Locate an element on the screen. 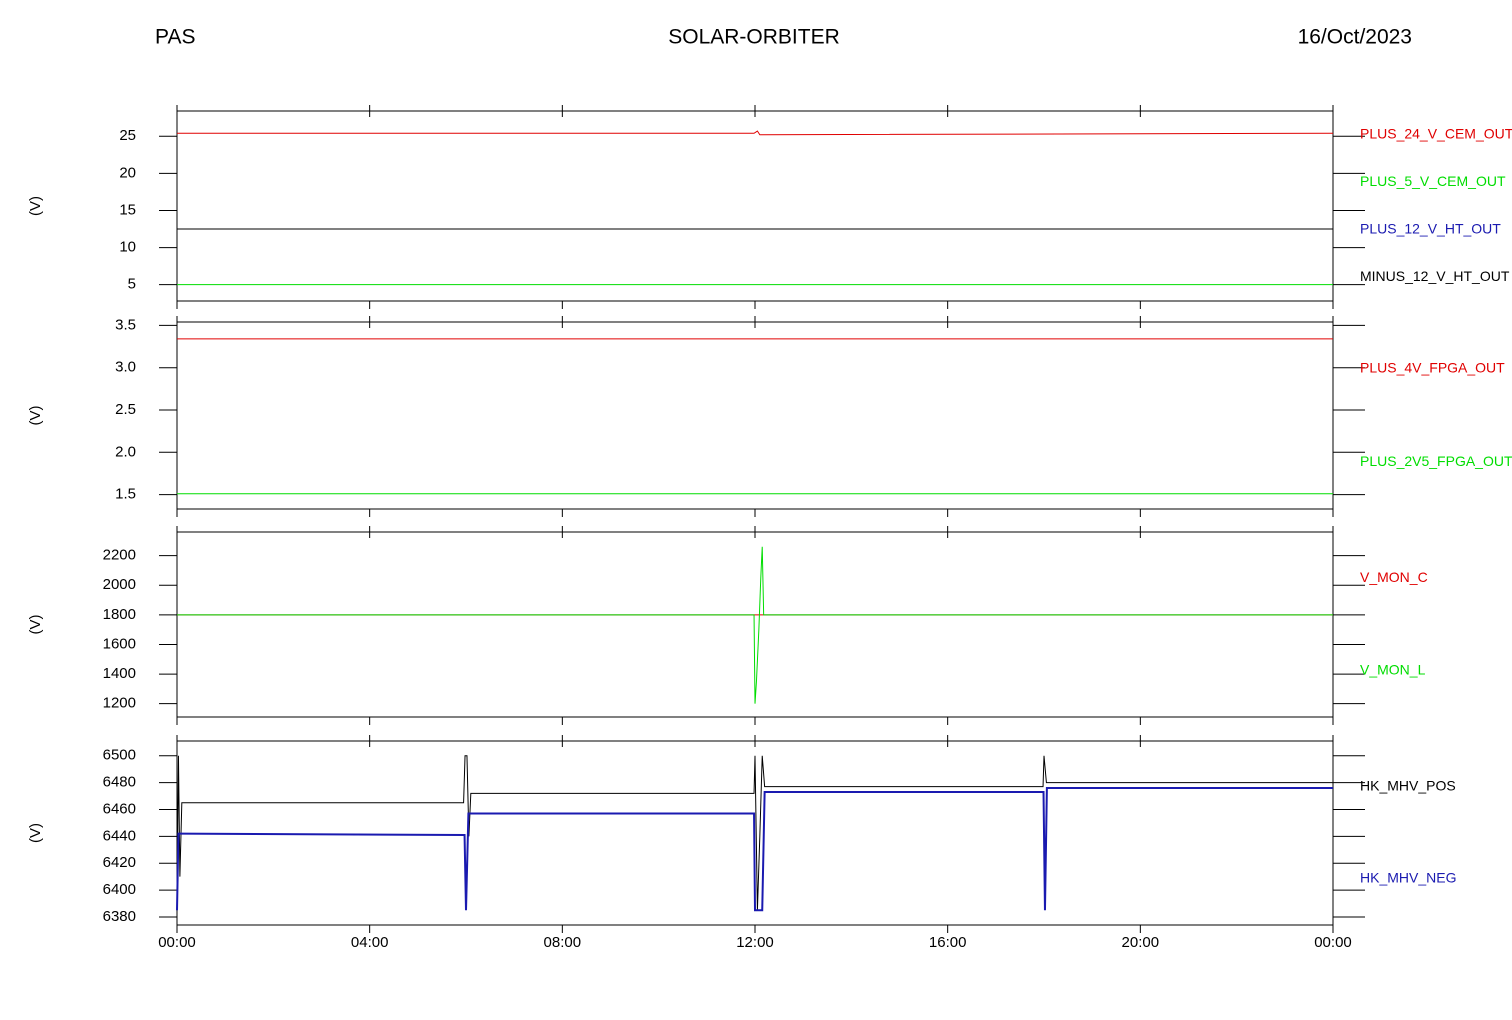 This screenshot has height=1020, width=1512. y-tick-label: 2000 is located at coordinates (119, 584).